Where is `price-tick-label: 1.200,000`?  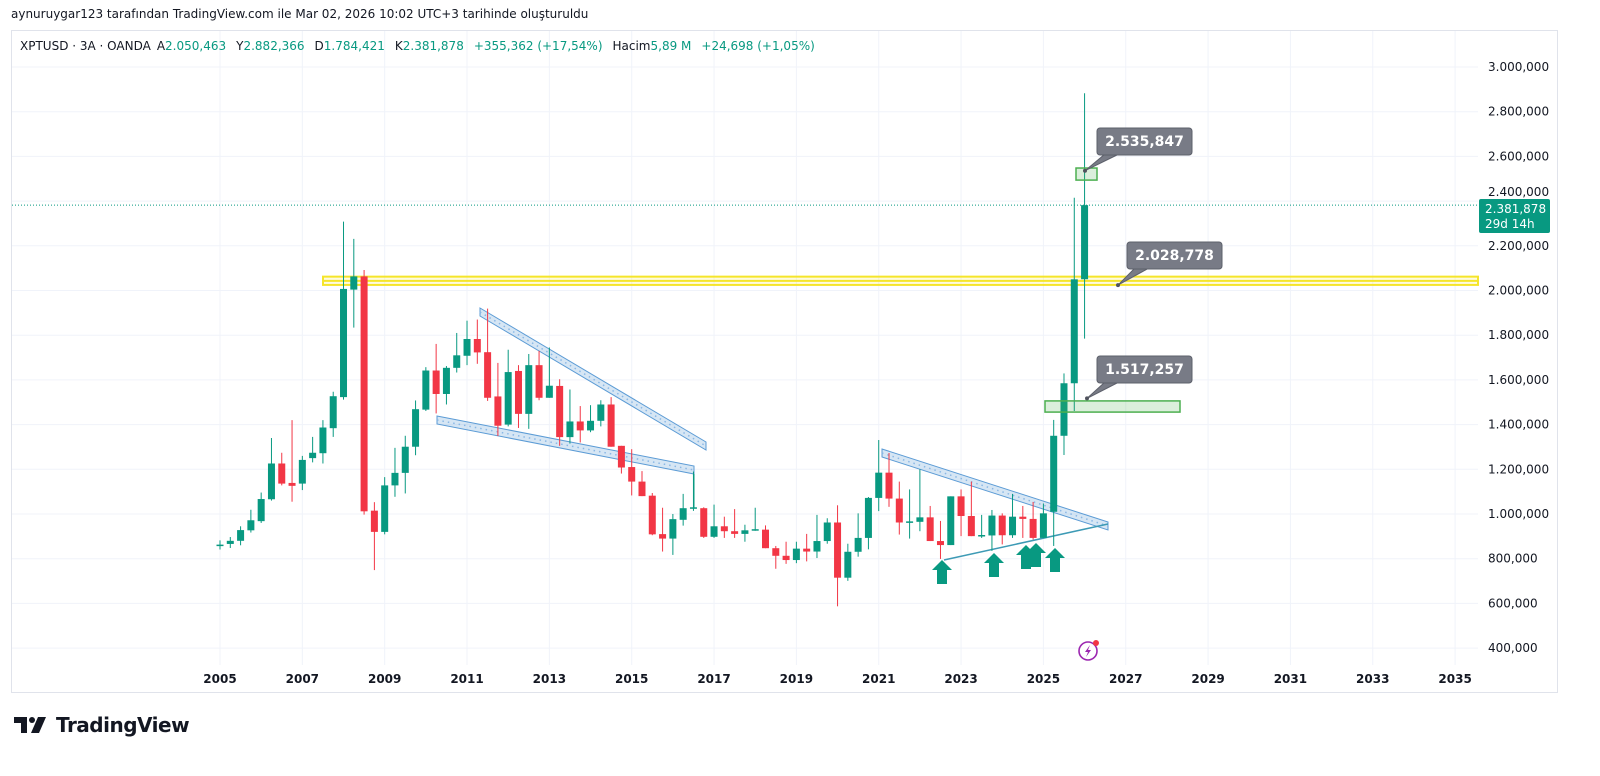
price-tick-label: 1.200,000 is located at coordinates (1518, 469).